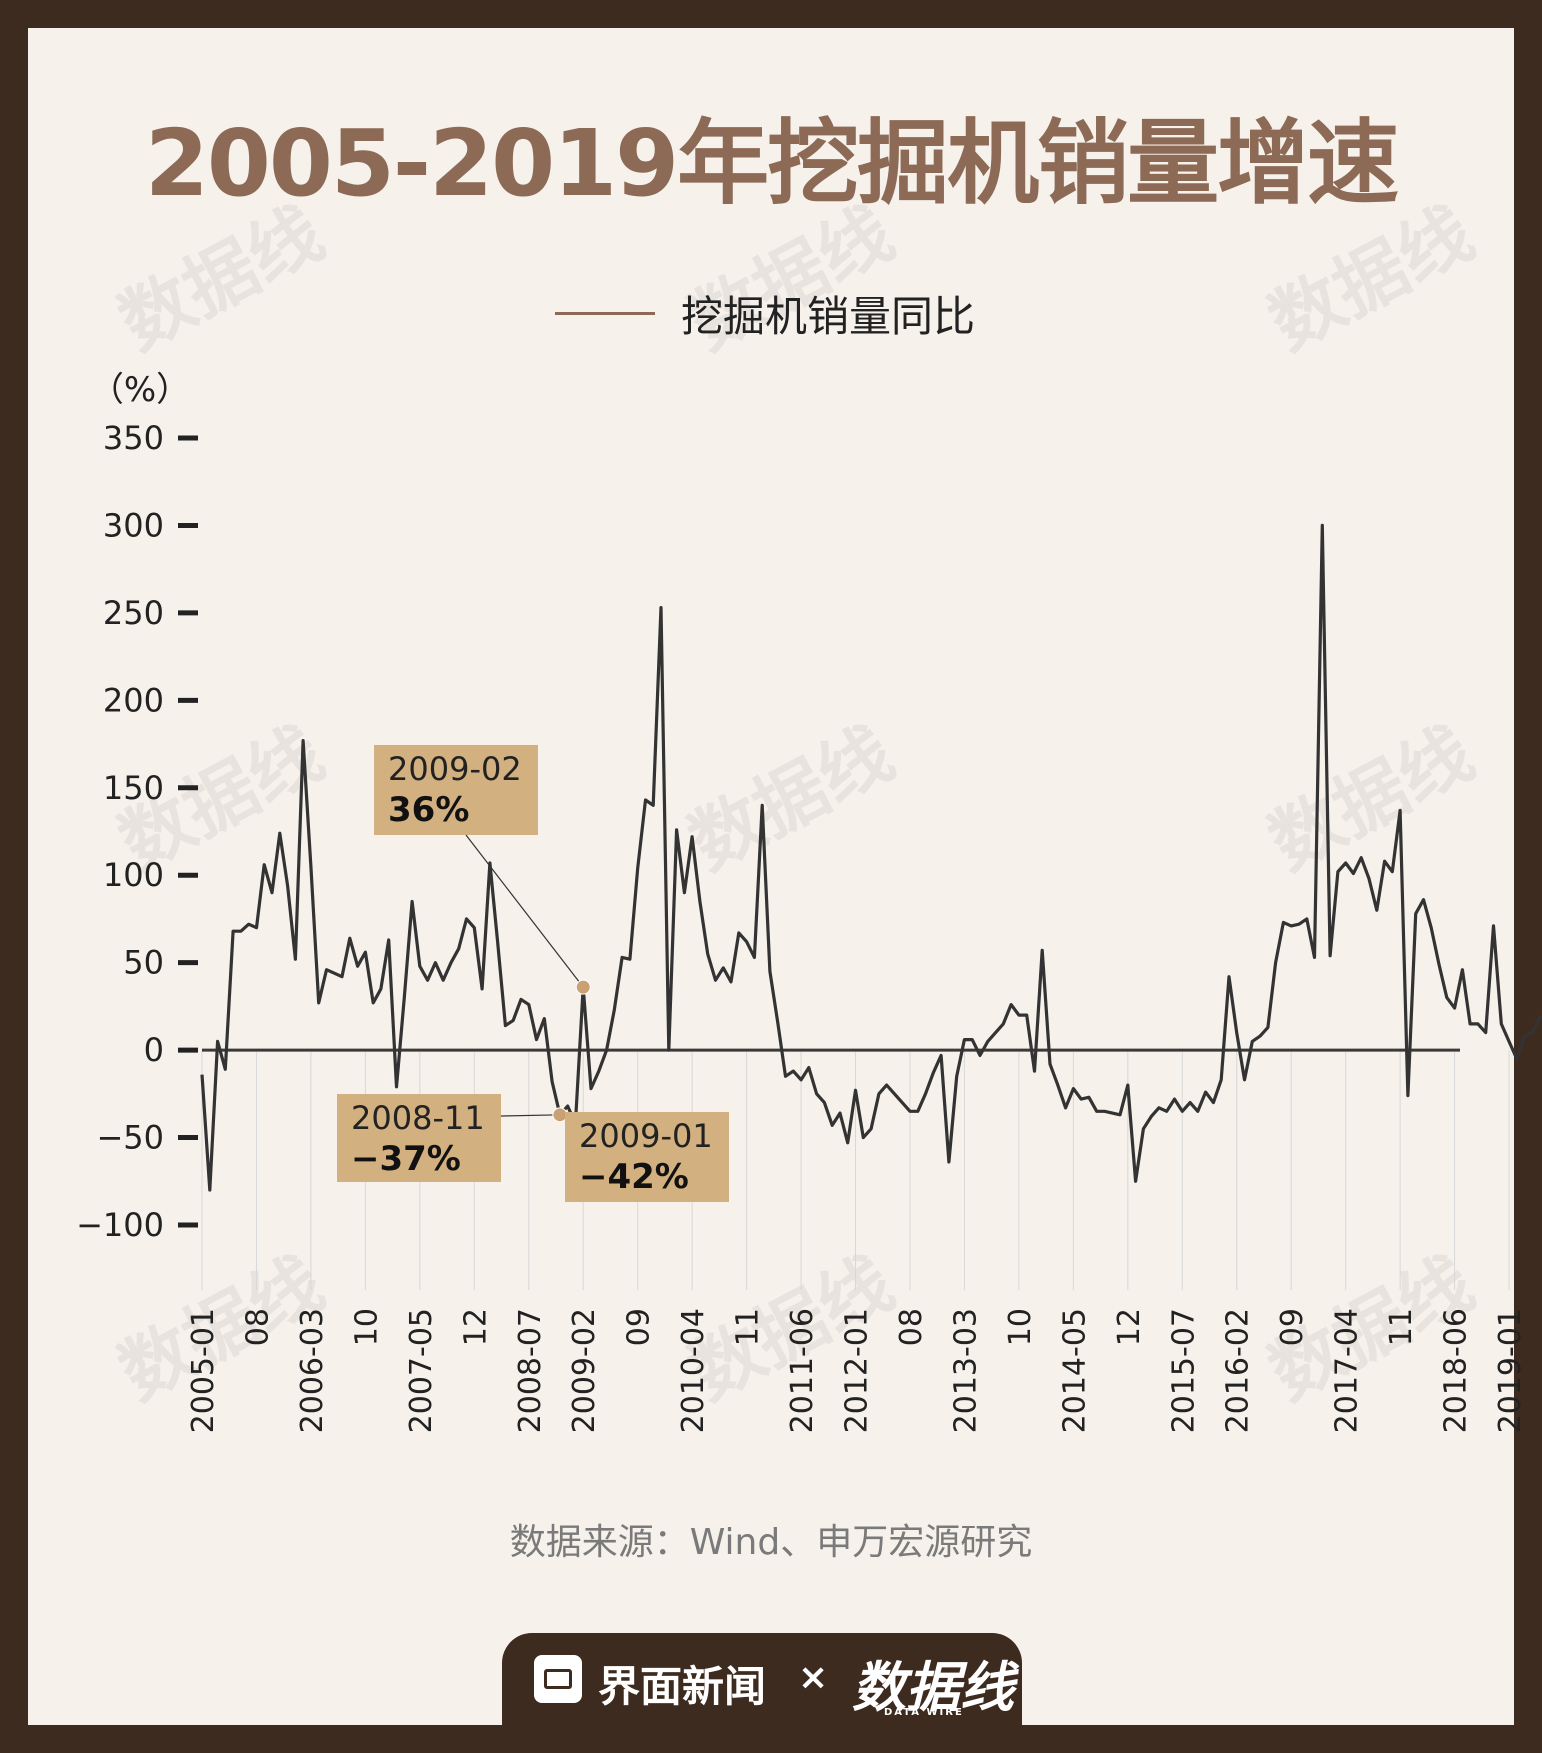 This screenshot has width=1542, height=1753. I want to click on x-tick-label: 2012-01, so click(857, 1370).